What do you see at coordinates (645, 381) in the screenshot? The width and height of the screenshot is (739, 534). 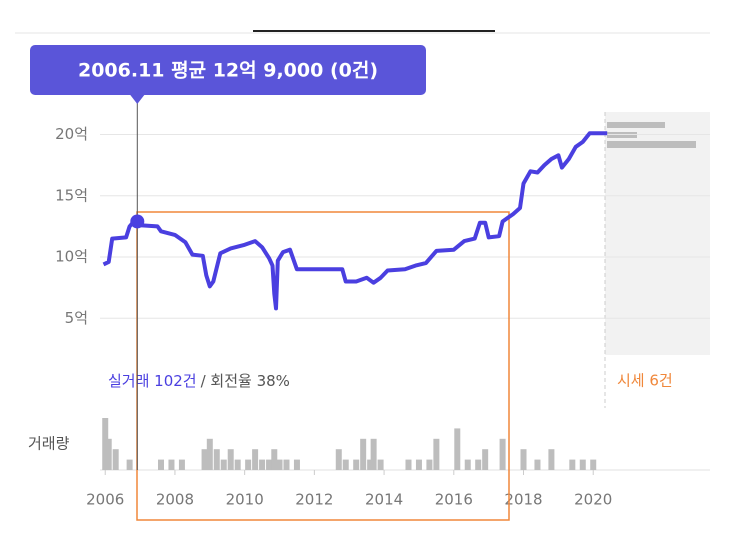 I see `listing-count: 시세 6건` at bounding box center [645, 381].